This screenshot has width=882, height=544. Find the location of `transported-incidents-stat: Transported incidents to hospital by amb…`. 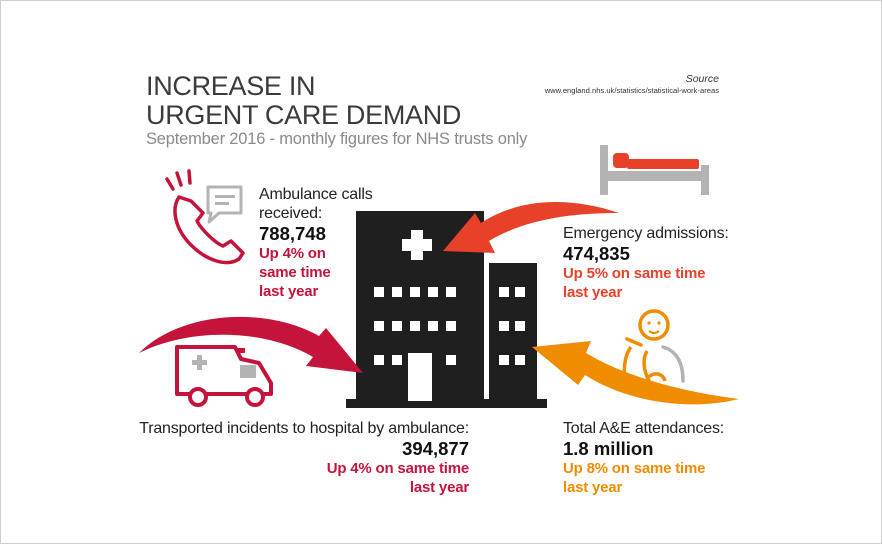

transported-incidents-stat: Transported incidents to hospital by amb… is located at coordinates (304, 458).